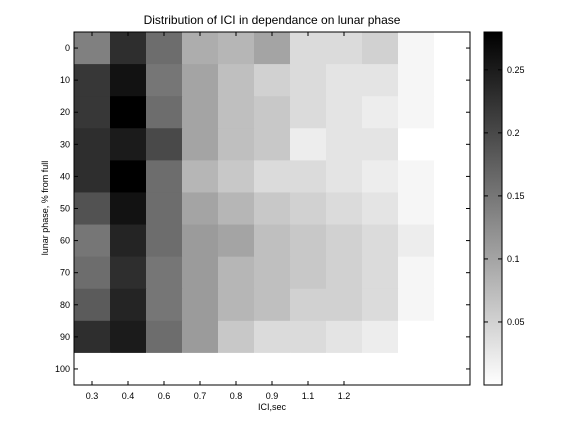 This screenshot has height=432, width=576. Describe the element at coordinates (65, 80) in the screenshot. I see `y-tick-label: 10` at that location.